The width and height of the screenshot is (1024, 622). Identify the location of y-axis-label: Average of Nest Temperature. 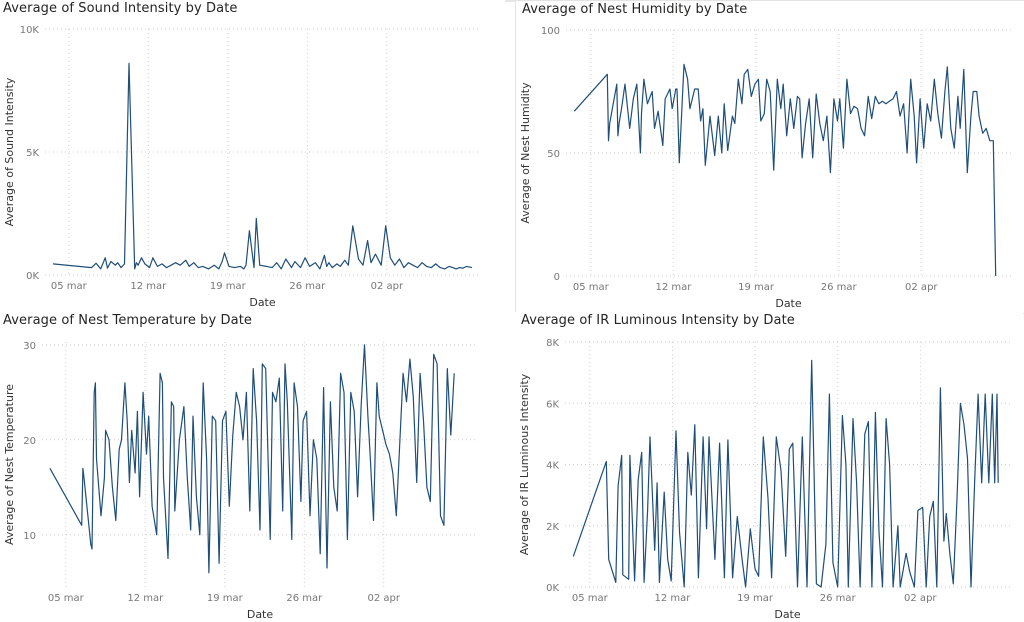
(9, 464).